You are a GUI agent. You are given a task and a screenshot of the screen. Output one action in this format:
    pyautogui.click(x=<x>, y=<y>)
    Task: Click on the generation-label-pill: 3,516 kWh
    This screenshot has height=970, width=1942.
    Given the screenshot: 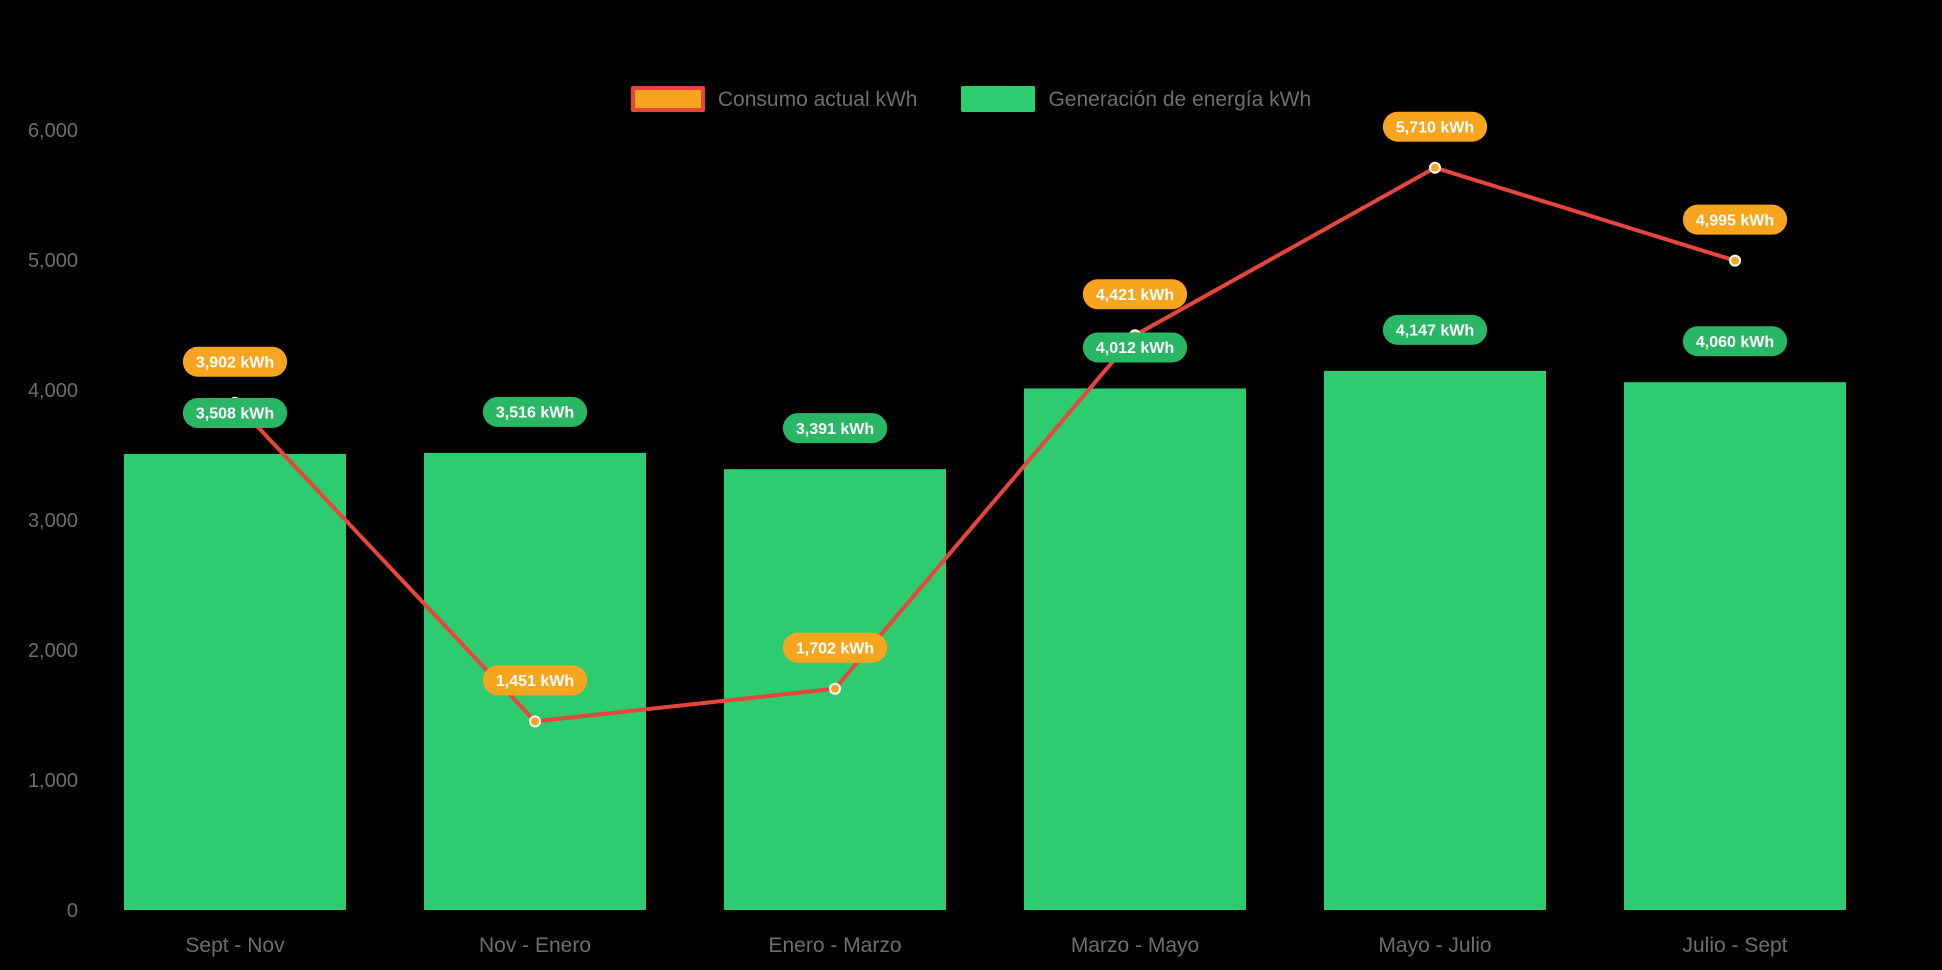 What is the action you would take?
    pyautogui.click(x=535, y=411)
    